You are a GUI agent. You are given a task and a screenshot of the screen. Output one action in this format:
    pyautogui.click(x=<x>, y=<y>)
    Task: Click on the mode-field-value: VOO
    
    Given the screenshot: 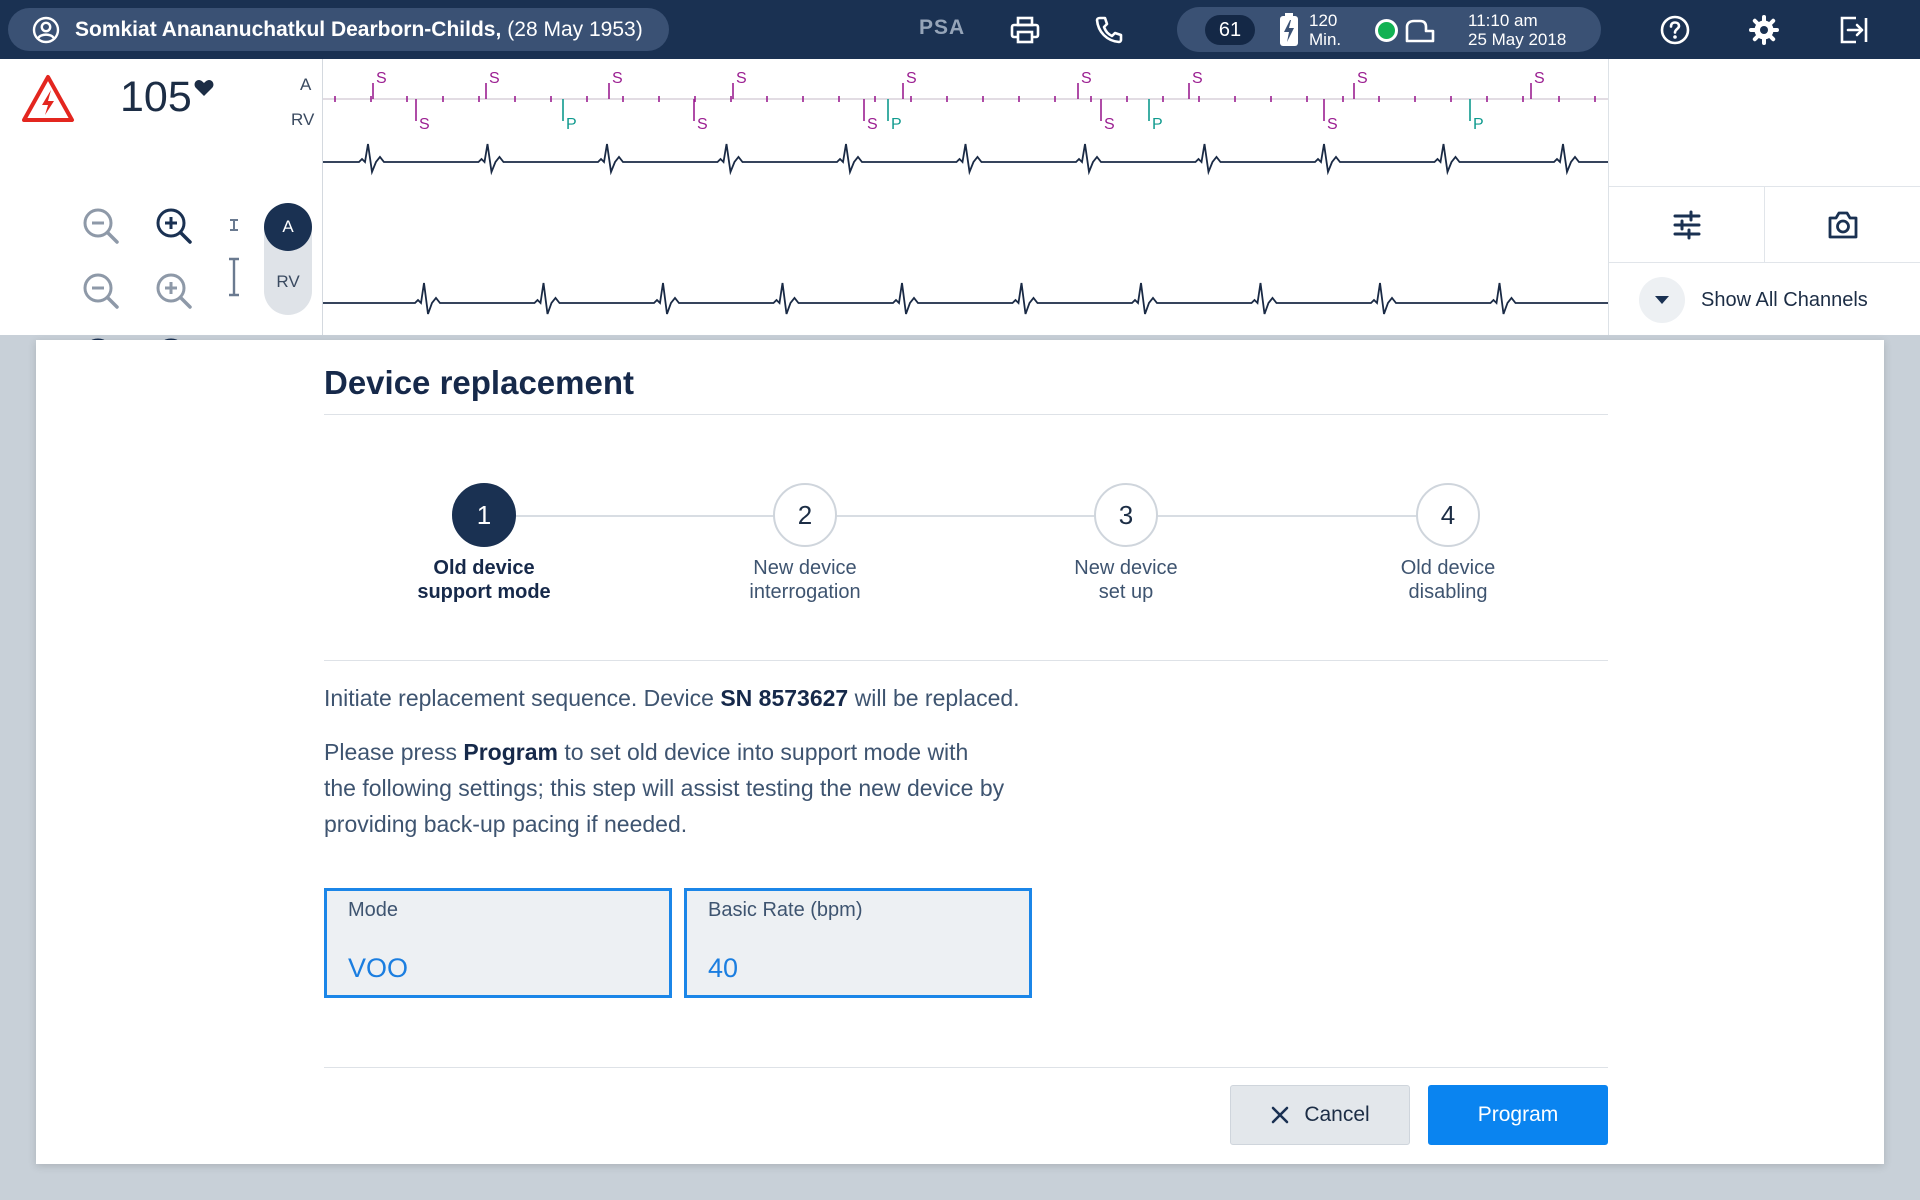 What is the action you would take?
    pyautogui.click(x=378, y=968)
    